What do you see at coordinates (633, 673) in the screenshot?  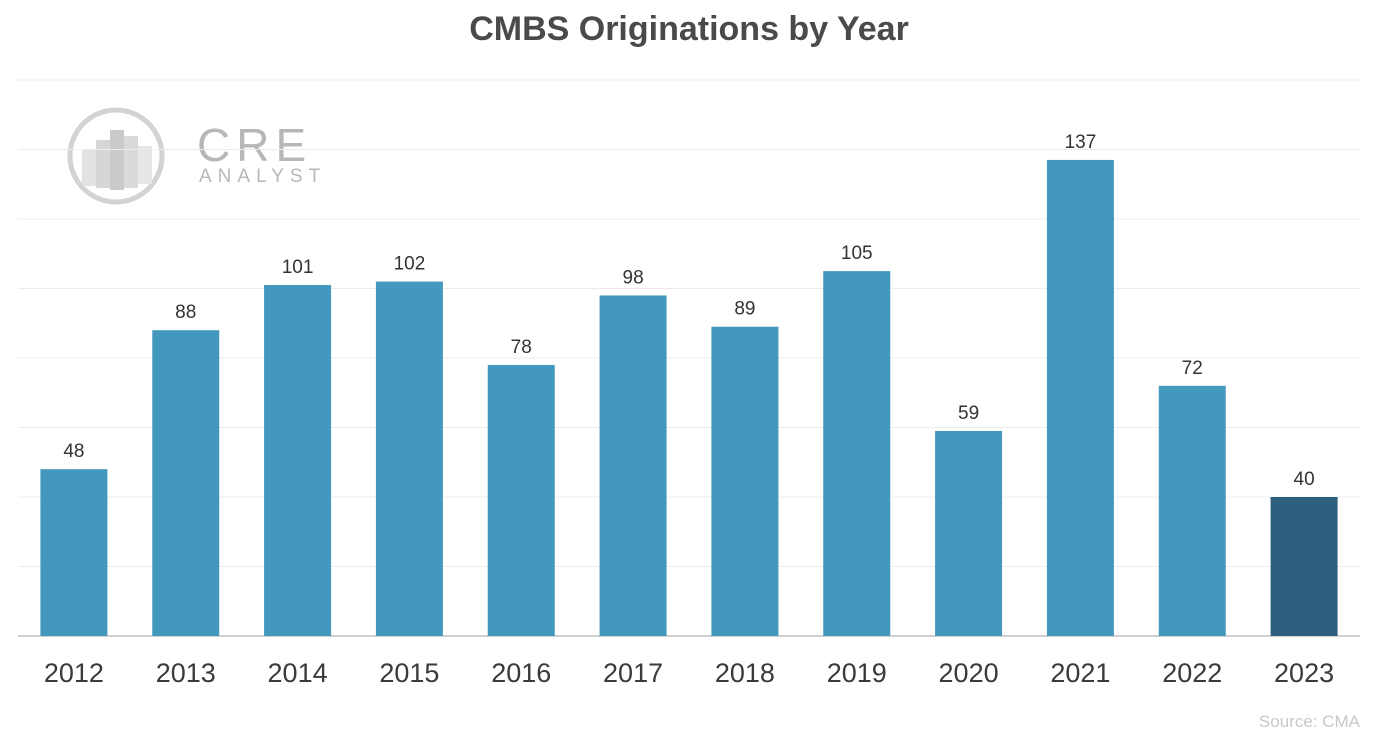 I see `x-tick-label-2017: 2017` at bounding box center [633, 673].